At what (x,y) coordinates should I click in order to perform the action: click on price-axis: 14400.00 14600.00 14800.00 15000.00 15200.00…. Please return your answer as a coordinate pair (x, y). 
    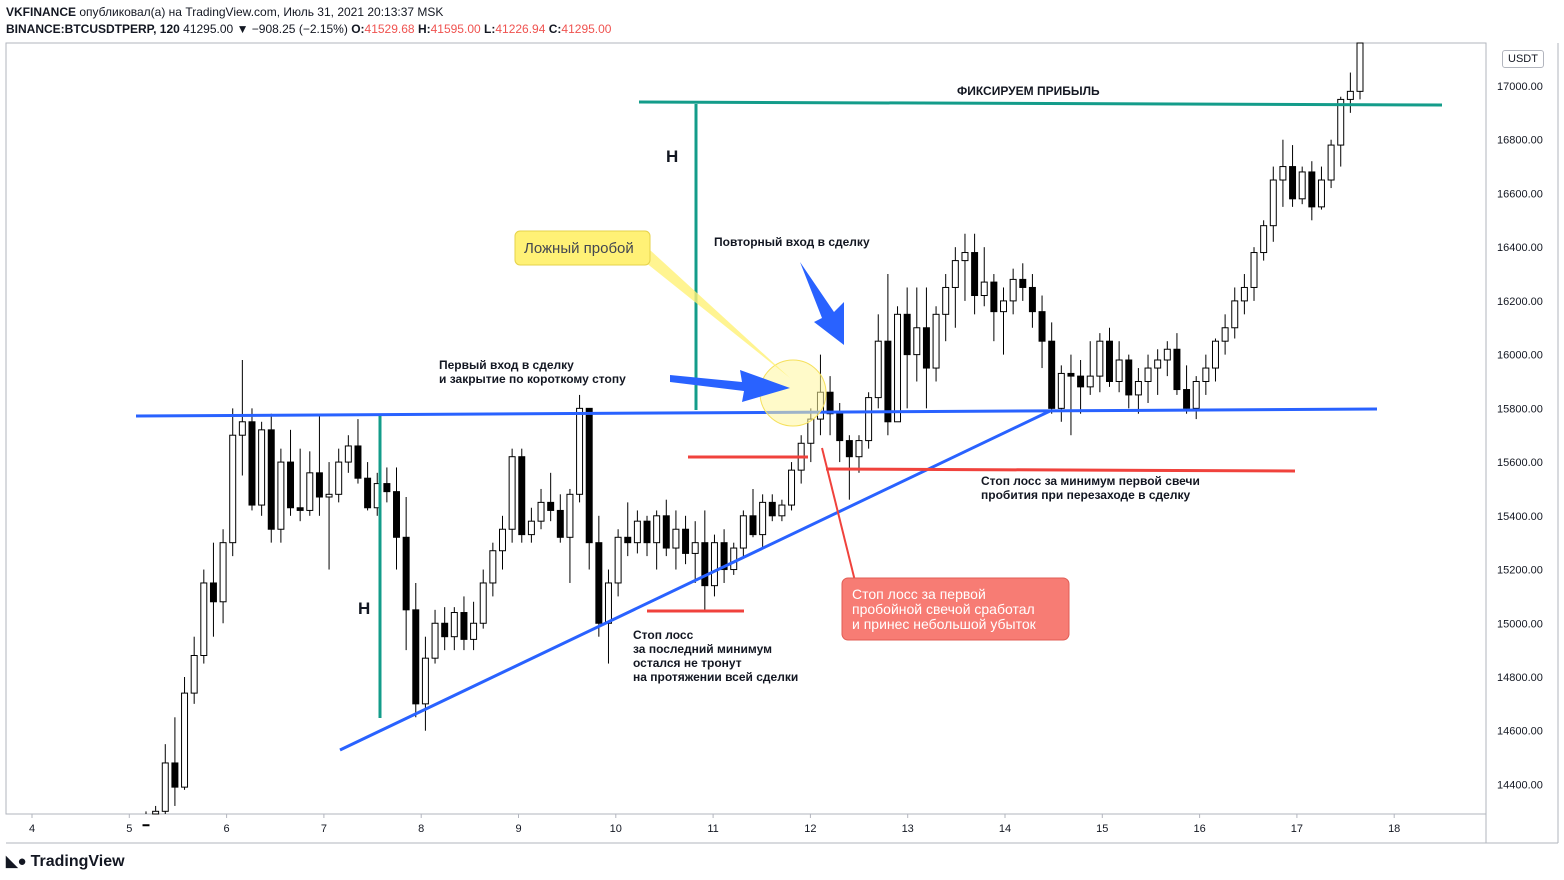
    Looking at the image, I should click on (1520, 436).